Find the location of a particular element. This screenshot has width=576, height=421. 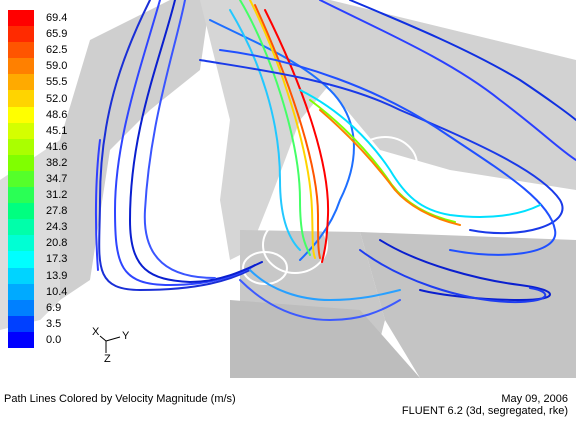

figure-date: May 09, 2006 is located at coordinates (534, 399).